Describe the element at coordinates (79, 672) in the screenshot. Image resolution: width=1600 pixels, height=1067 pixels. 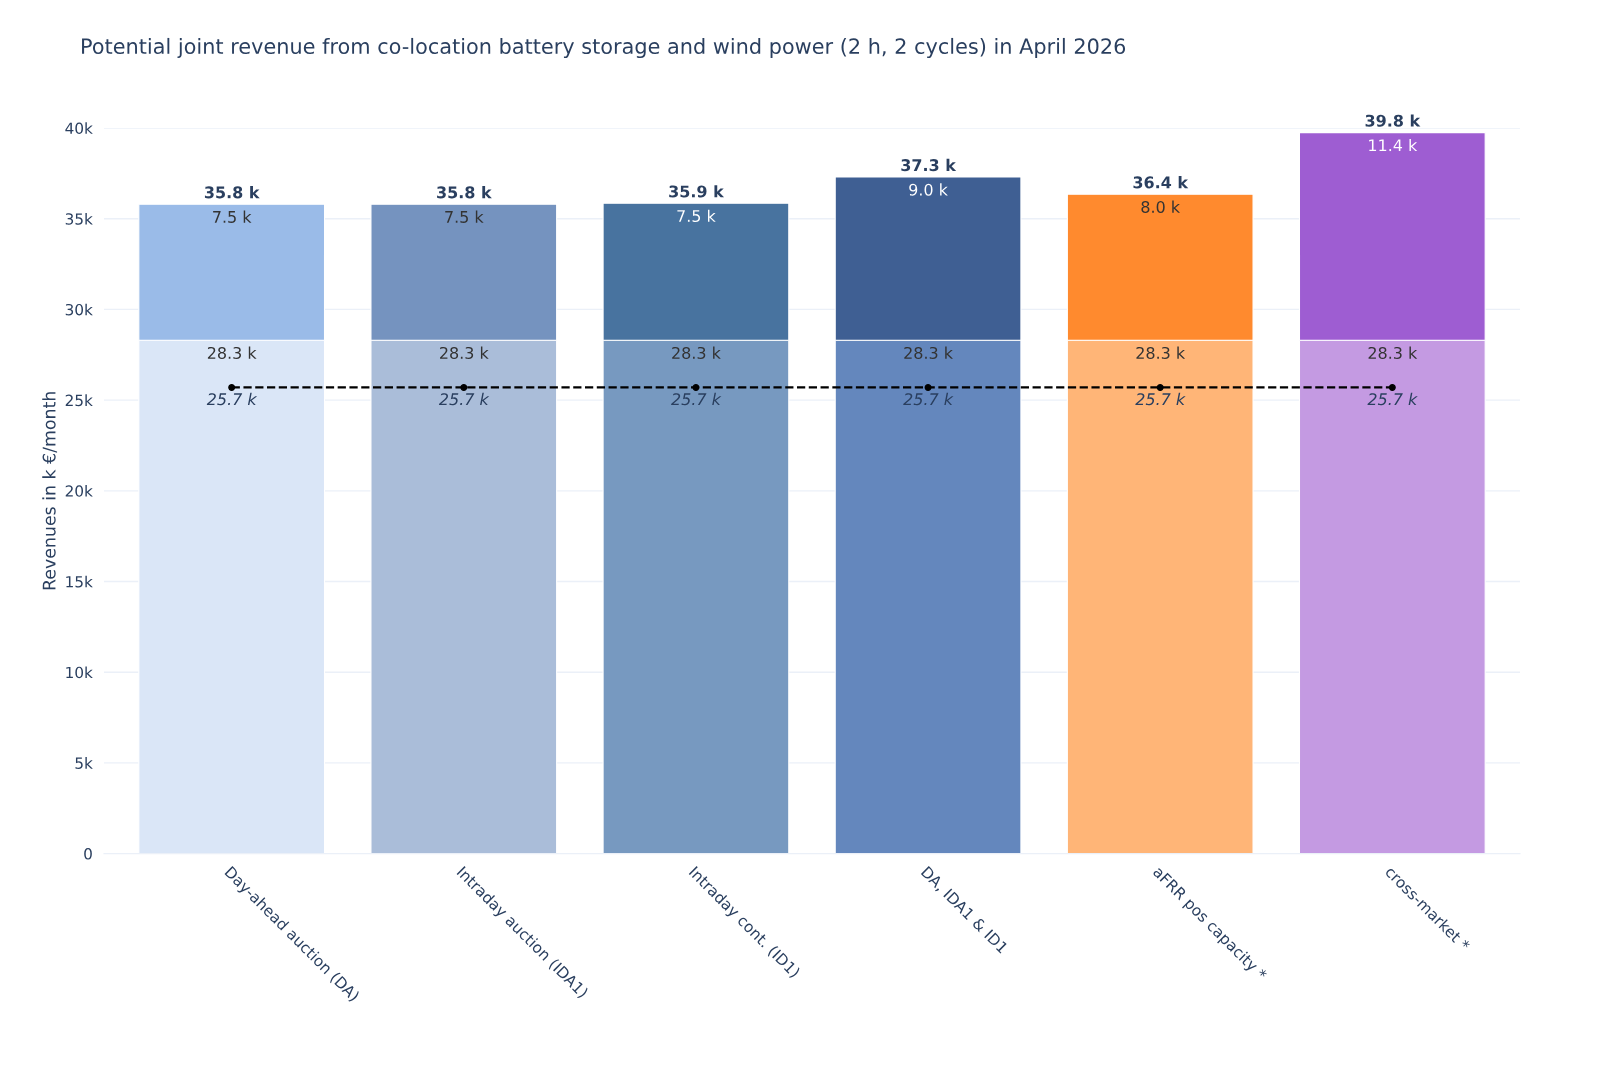
I see `y-tick-label: 10k` at that location.